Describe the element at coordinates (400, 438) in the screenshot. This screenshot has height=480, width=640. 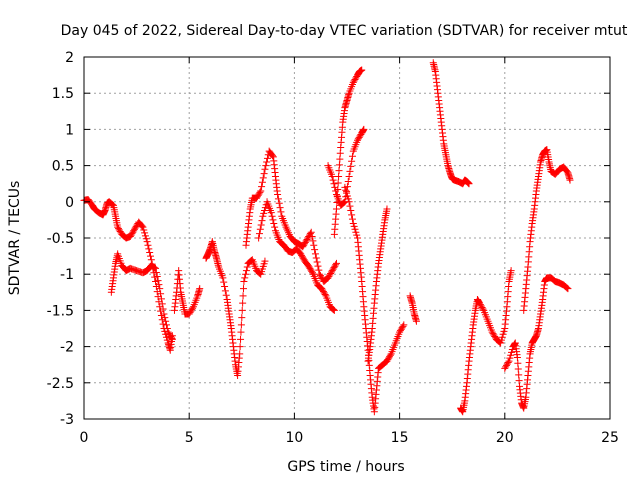
I see `x-tick-label: 15` at that location.